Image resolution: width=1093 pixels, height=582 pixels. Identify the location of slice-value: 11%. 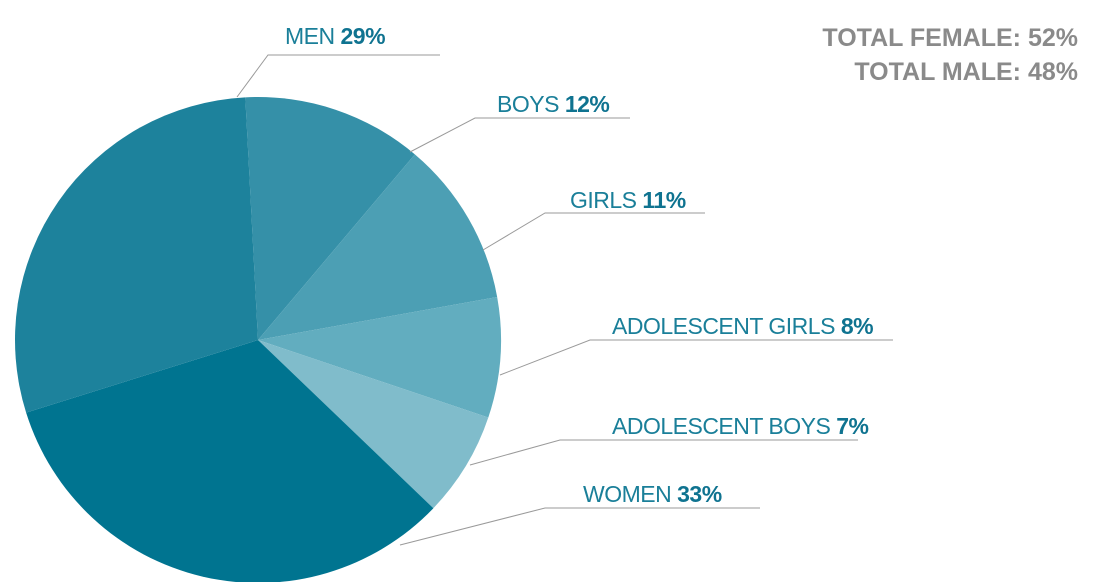
(663, 200).